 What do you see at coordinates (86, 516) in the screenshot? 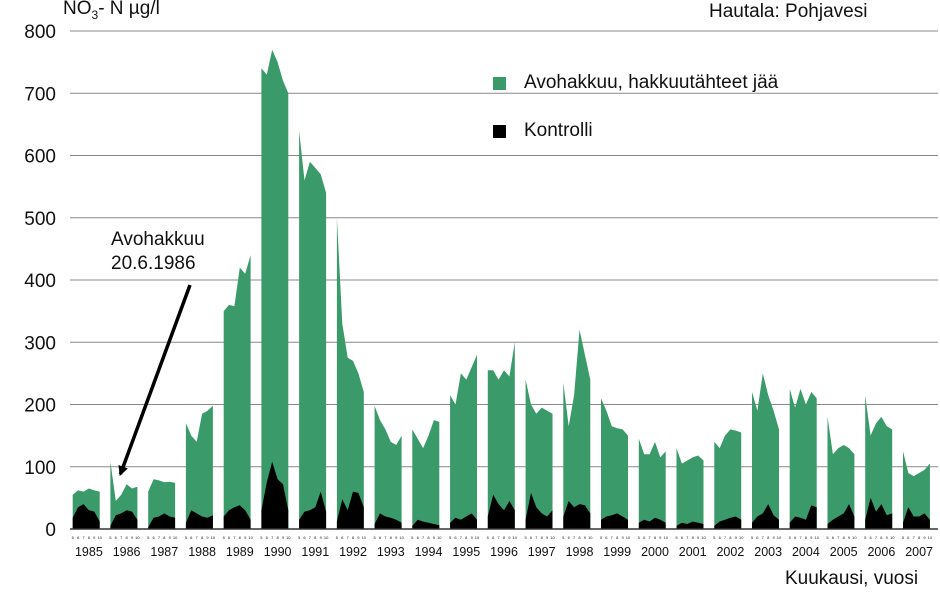
I see `area-kontrolli-1985` at bounding box center [86, 516].